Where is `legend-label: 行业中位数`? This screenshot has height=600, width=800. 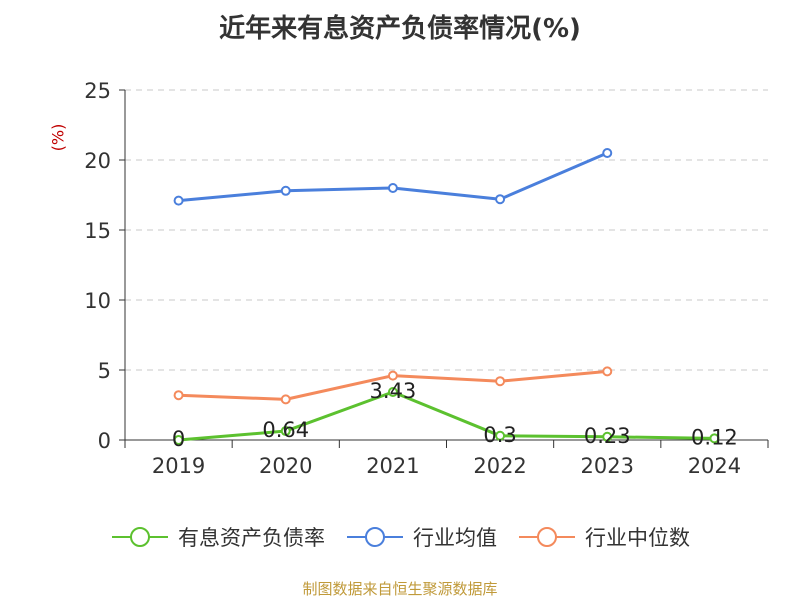 legend-label: 行业中位数 is located at coordinates (637, 538).